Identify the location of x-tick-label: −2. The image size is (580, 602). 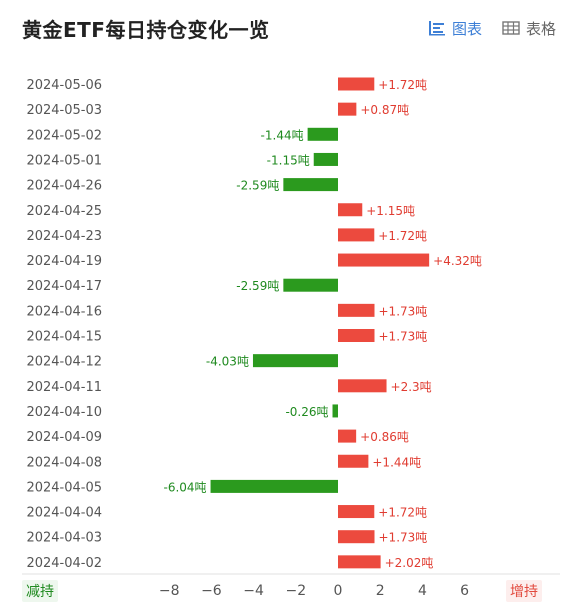
(295, 591).